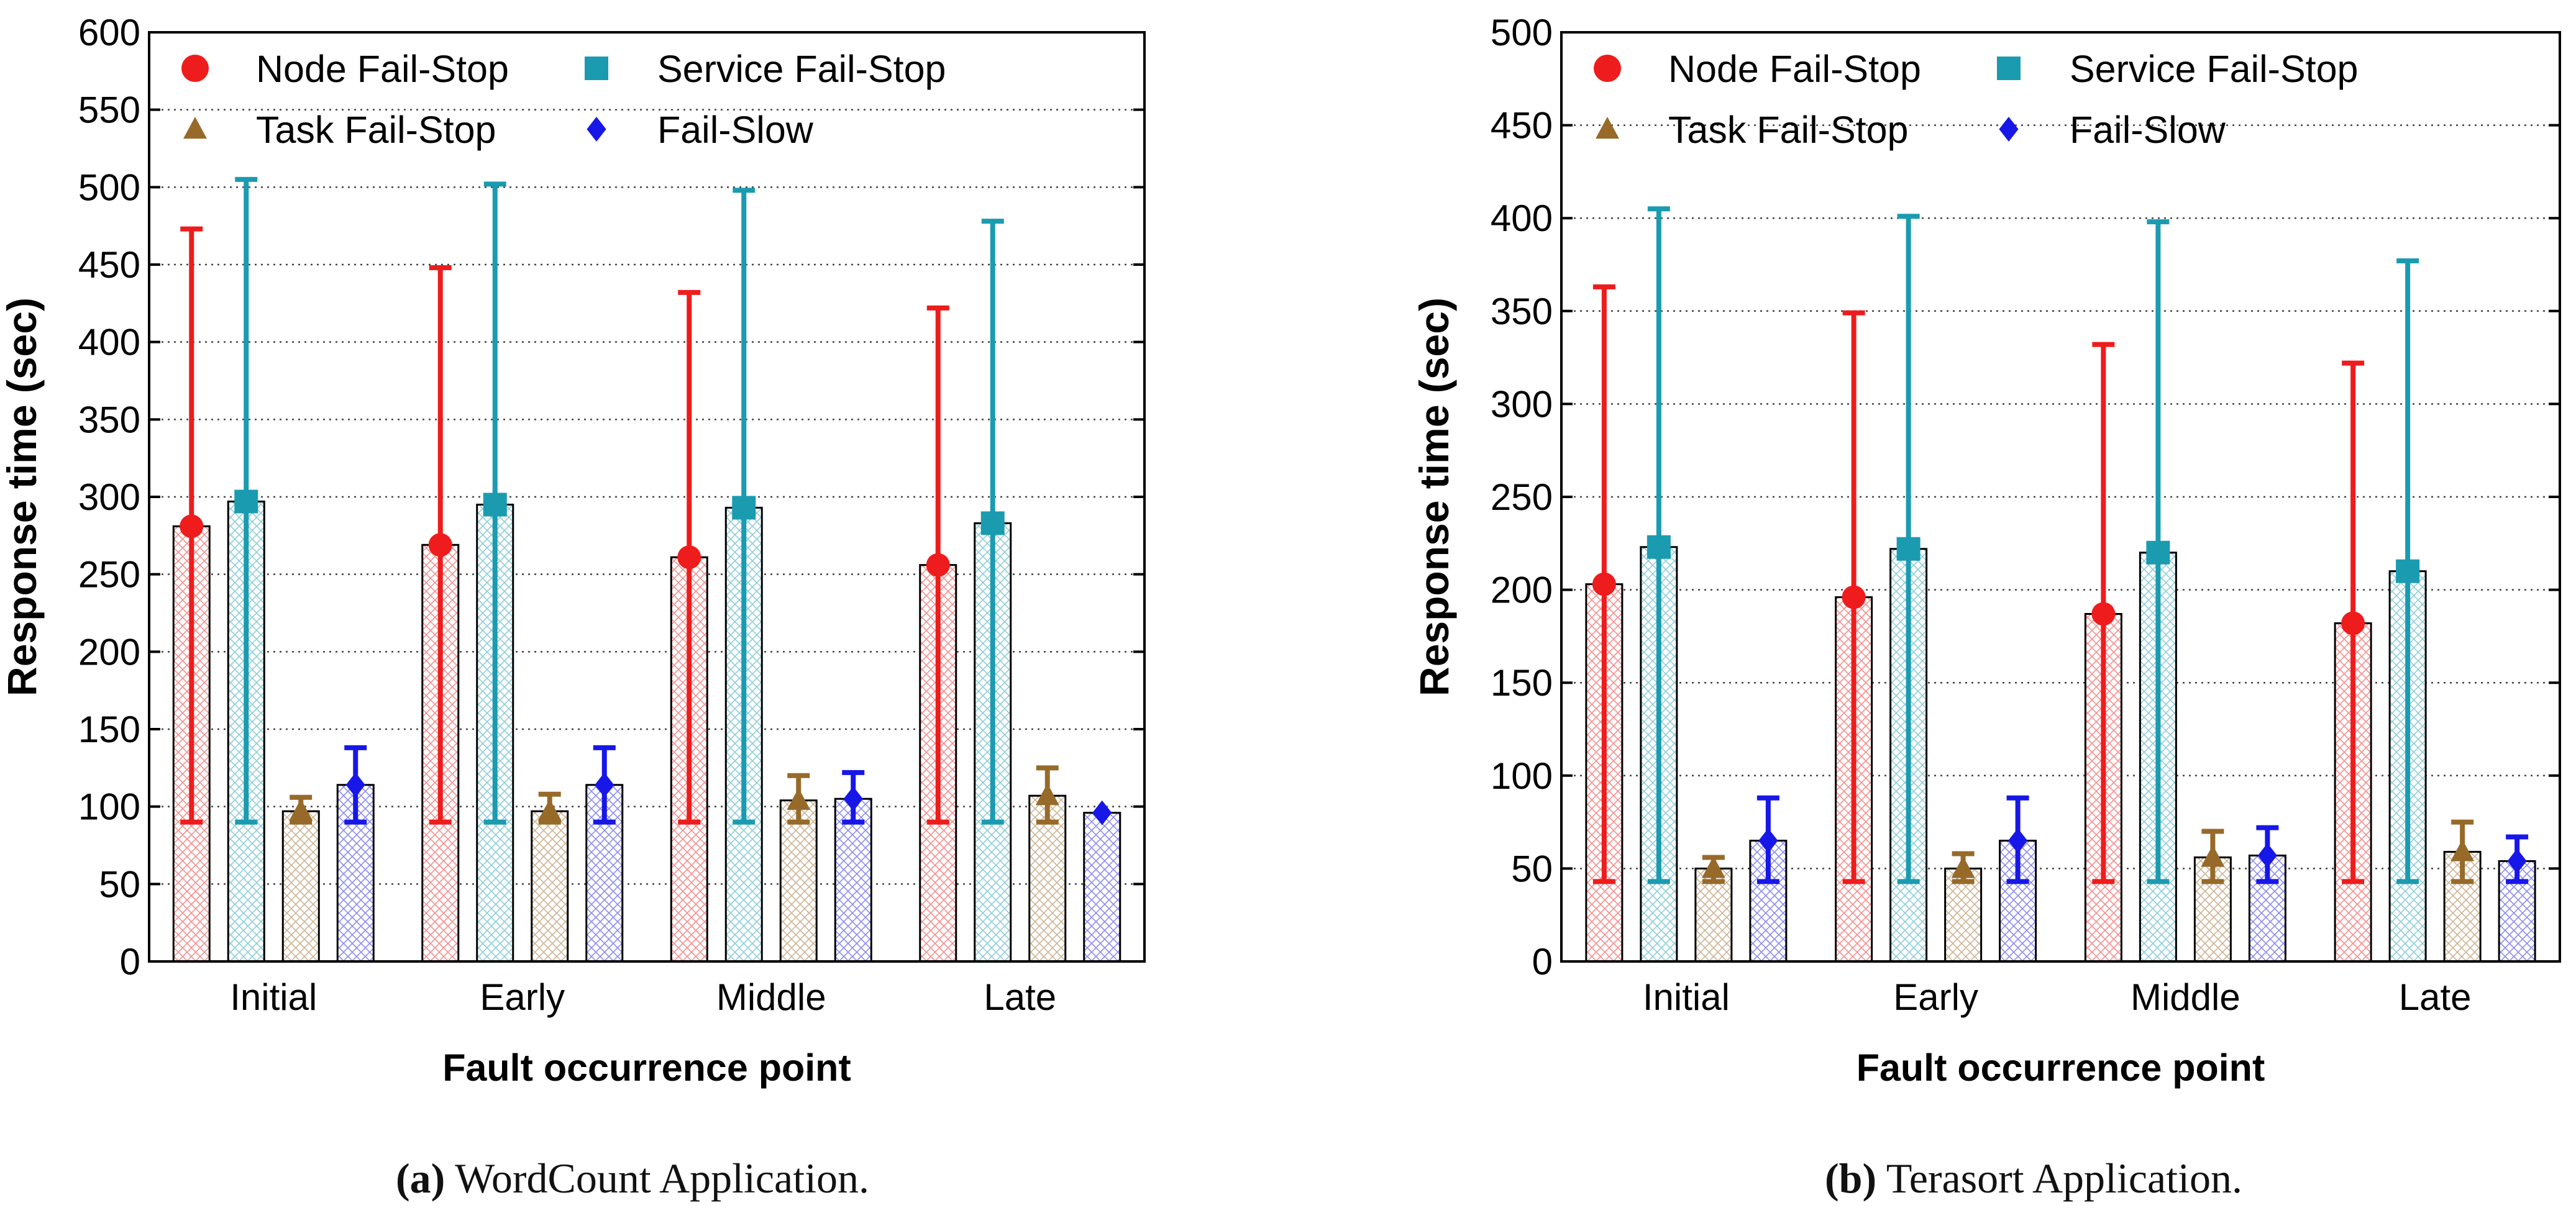  Describe the element at coordinates (109, 110) in the screenshot. I see `y-tick-label: 550` at that location.